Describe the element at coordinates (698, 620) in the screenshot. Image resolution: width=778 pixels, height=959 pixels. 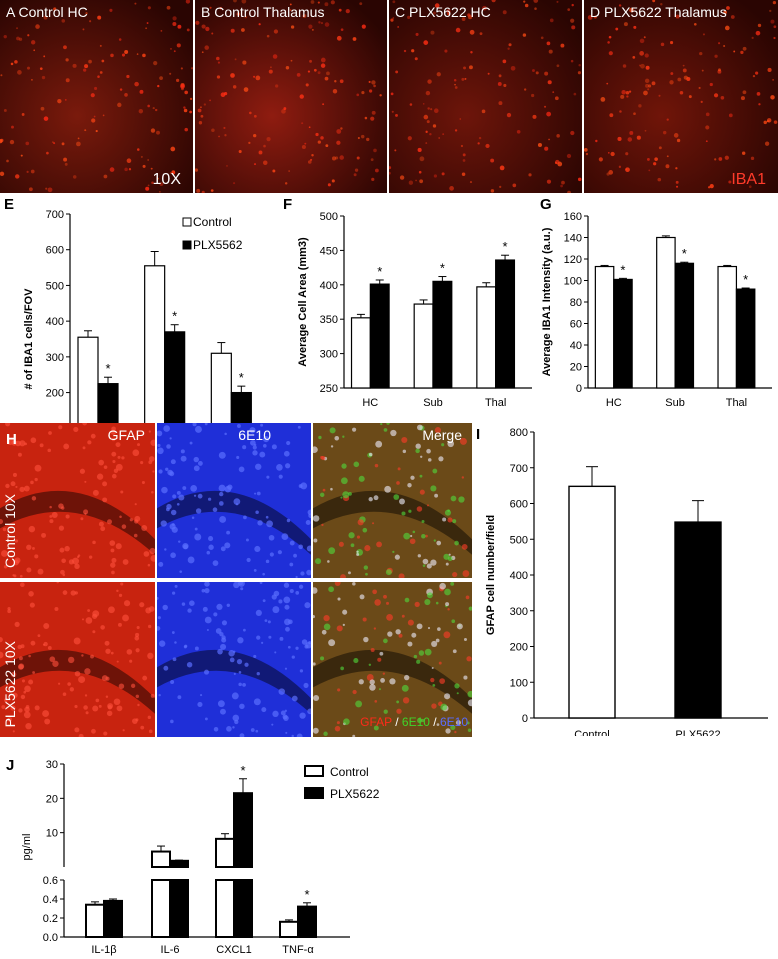
I see `bar-plx5622` at that location.